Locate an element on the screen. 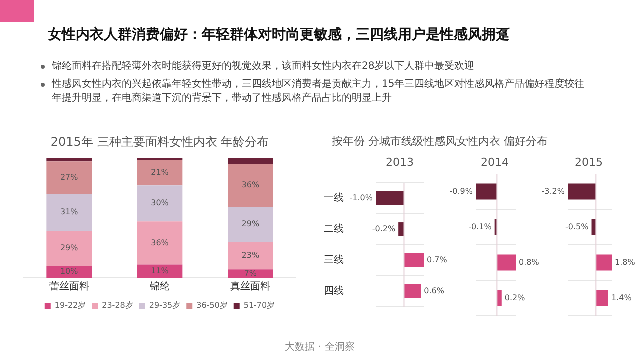 The image size is (640, 360). data-label: 30% is located at coordinates (160, 203).